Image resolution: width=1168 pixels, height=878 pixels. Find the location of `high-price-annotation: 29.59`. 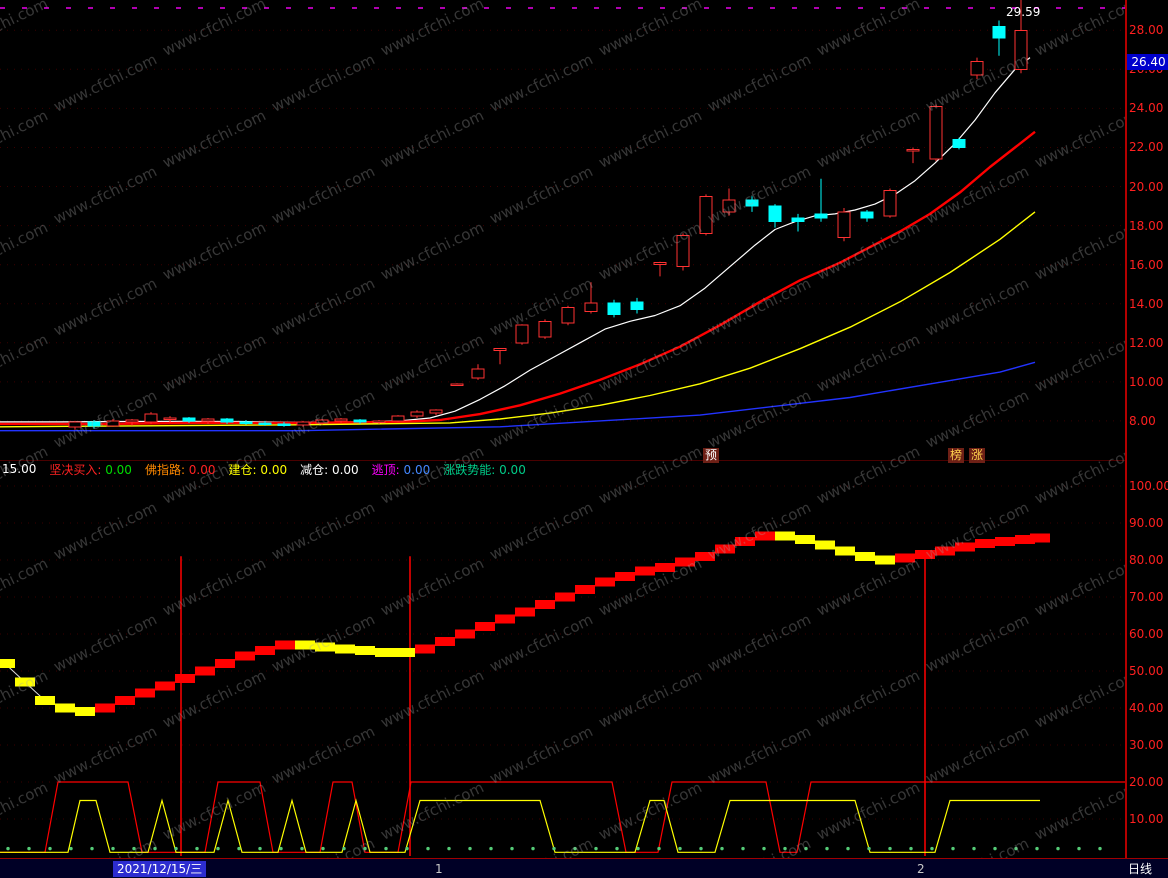

high-price-annotation: 29.59 is located at coordinates (1023, 12).